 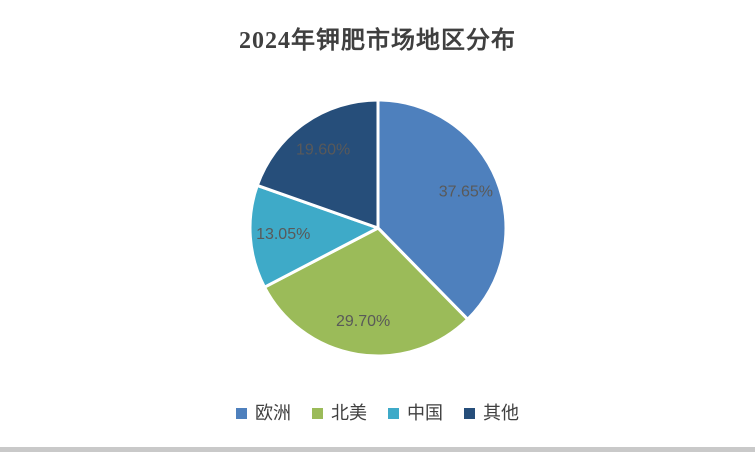 What do you see at coordinates (317, 164) in the screenshot?
I see `pie-slice-其他` at bounding box center [317, 164].